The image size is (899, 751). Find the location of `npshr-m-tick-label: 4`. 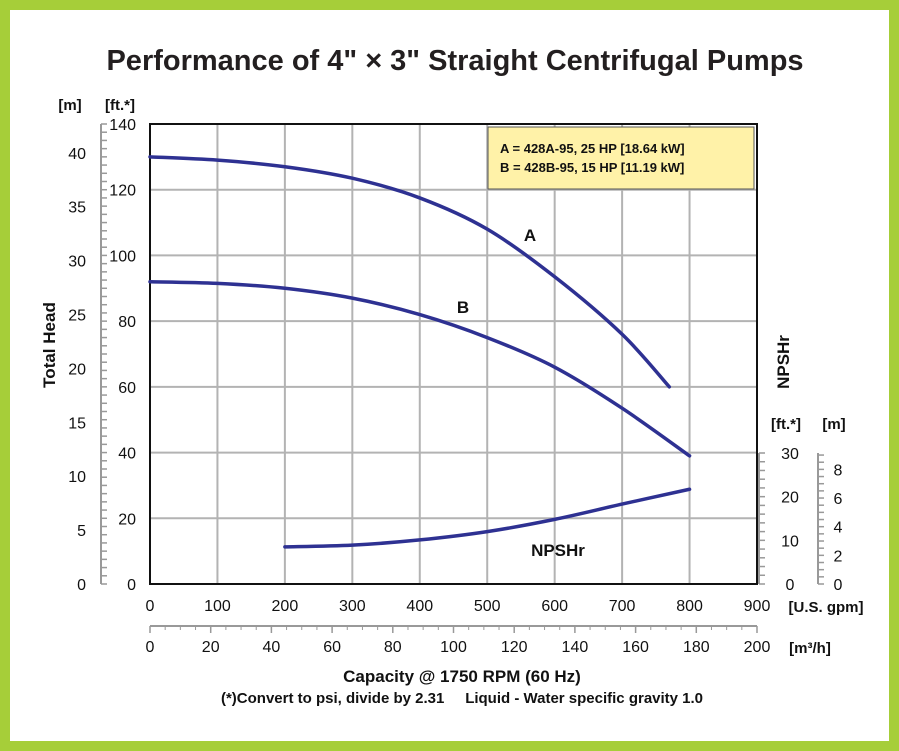

npshr-m-tick-label: 4 is located at coordinates (838, 528).